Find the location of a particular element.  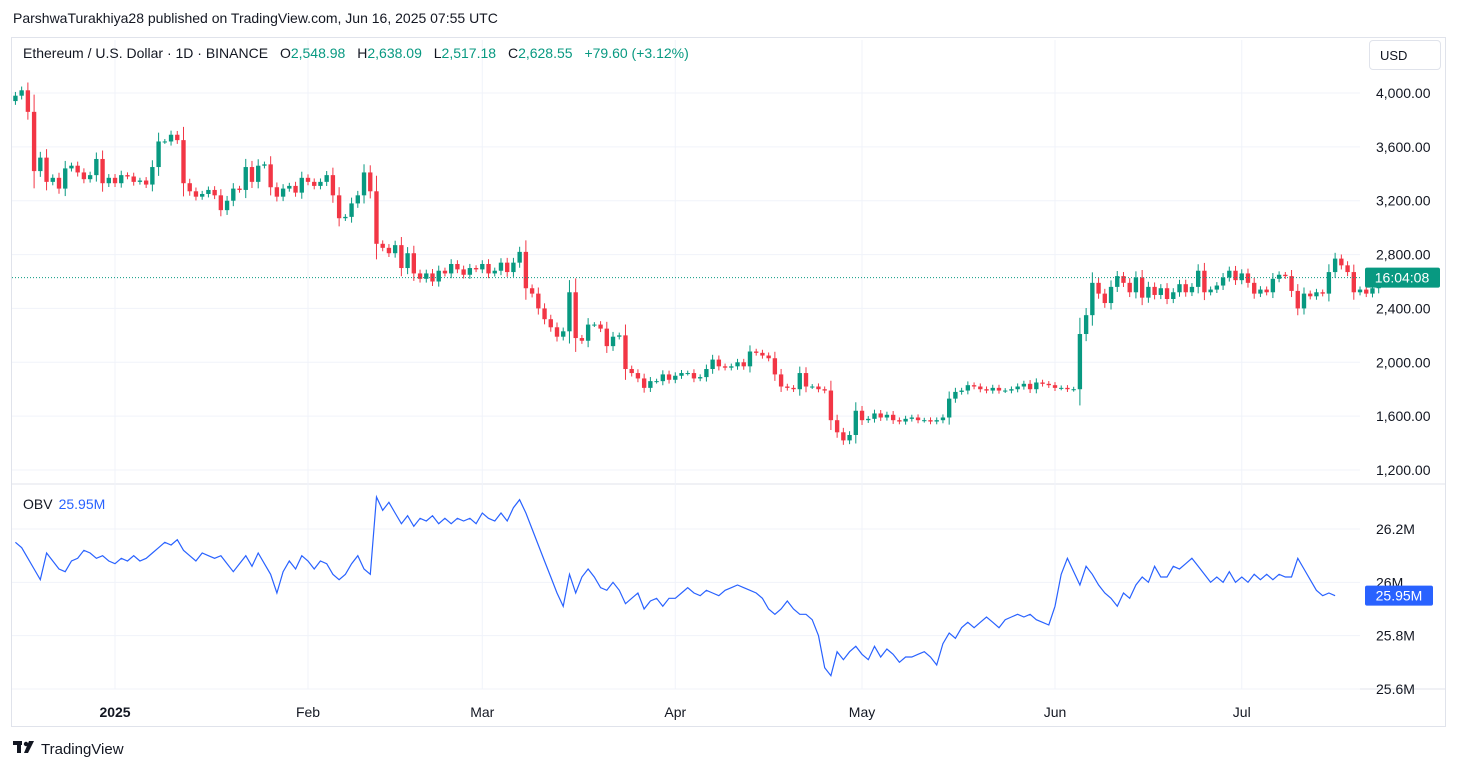

time-tick-label: Mar is located at coordinates (482, 712).